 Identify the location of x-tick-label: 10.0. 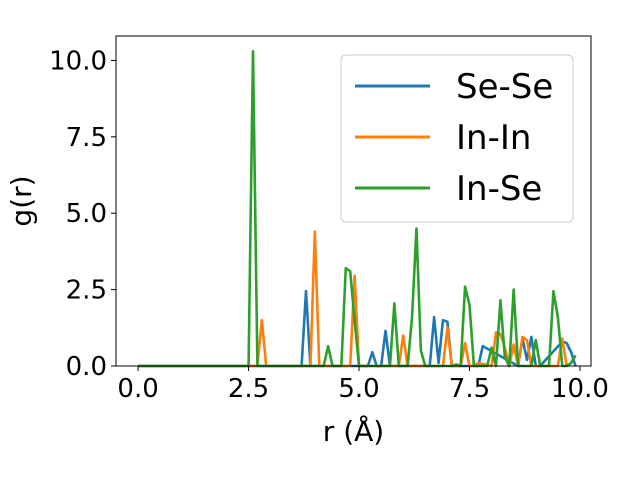
(580, 389).